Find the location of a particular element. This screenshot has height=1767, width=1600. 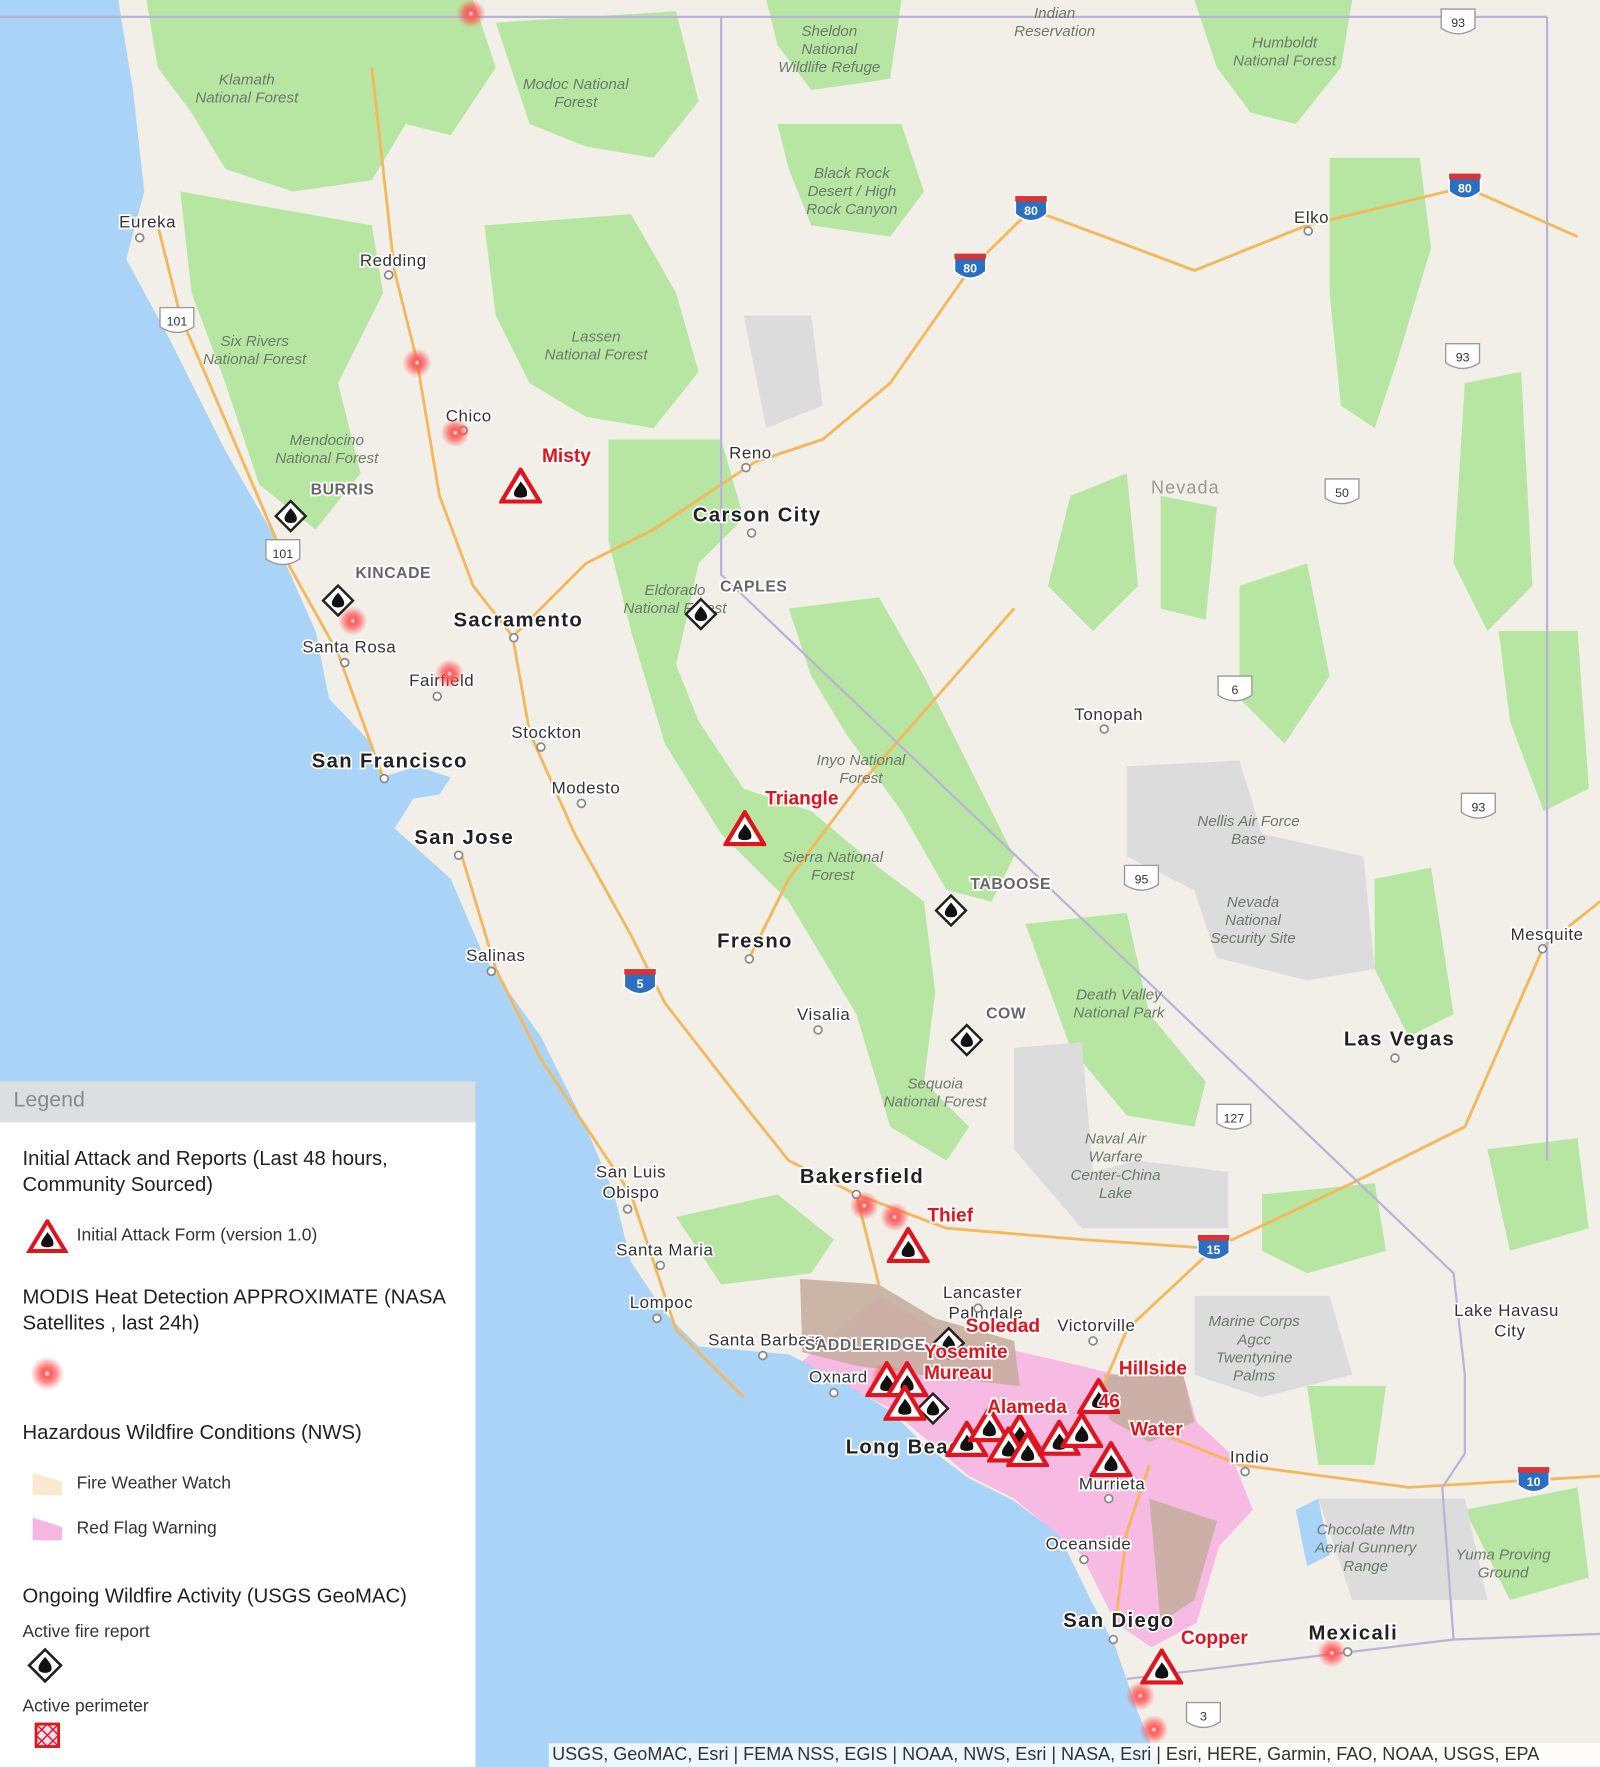

initial-attack-fire-label: Water is located at coordinates (1156, 1430).